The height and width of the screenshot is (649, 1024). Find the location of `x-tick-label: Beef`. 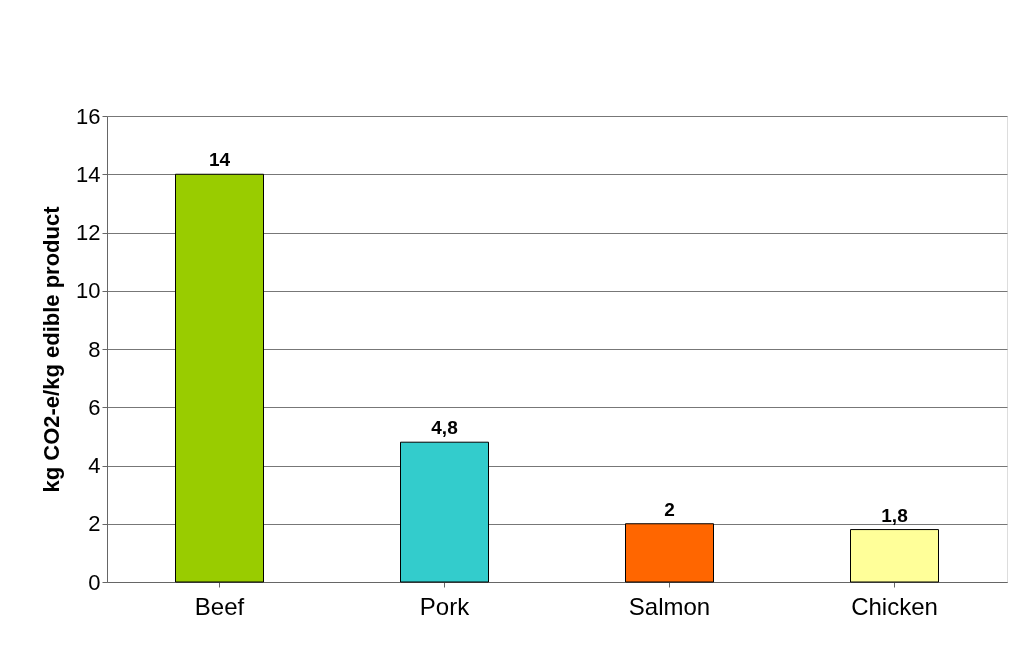

x-tick-label: Beef is located at coordinates (219, 606).